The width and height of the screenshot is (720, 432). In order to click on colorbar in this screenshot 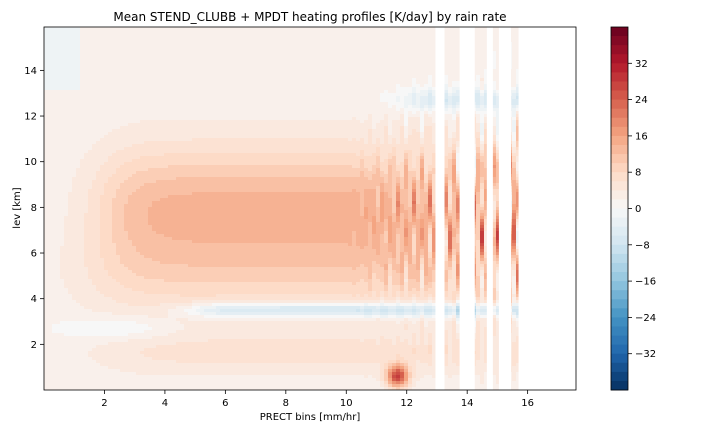, I will do `click(619, 209)`.